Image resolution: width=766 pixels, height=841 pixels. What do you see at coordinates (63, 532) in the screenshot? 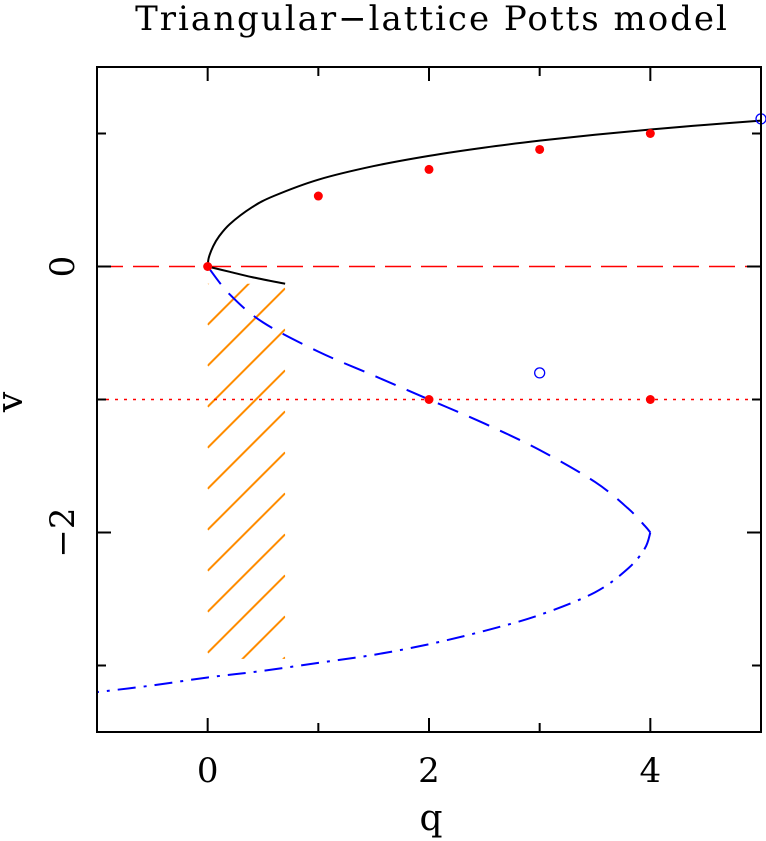
I see `y-tick-label: −2` at bounding box center [63, 532].